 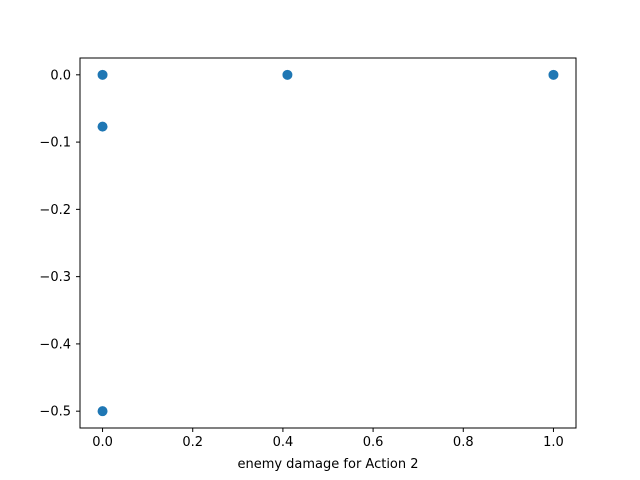 I want to click on y-tick-label: −0.2, so click(x=55, y=210).